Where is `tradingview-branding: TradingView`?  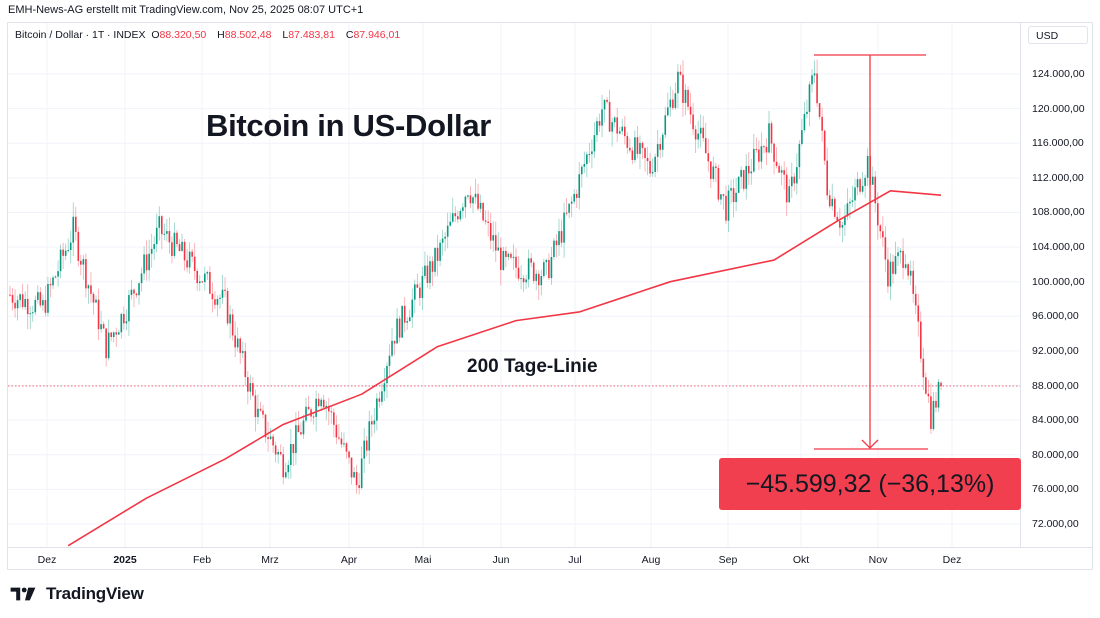
tradingview-branding: TradingView is located at coordinates (77, 594).